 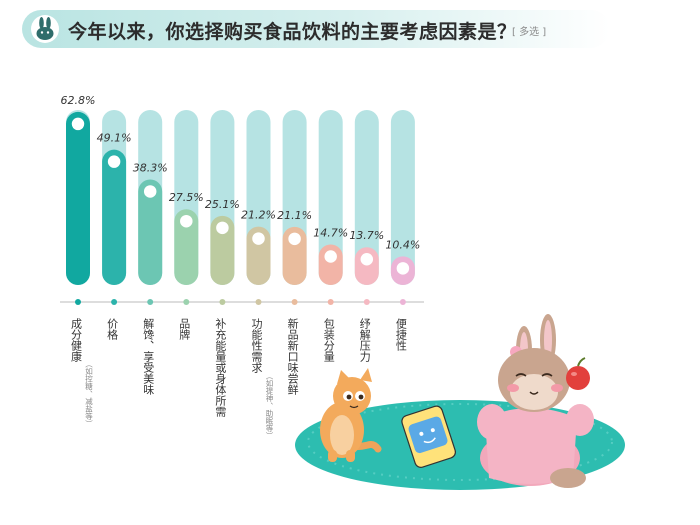 I want to click on title-bar: 今年以来，你选择购买食品饮料的主要考虑因素是？ [ 多选 ], so click(x=316, y=29).